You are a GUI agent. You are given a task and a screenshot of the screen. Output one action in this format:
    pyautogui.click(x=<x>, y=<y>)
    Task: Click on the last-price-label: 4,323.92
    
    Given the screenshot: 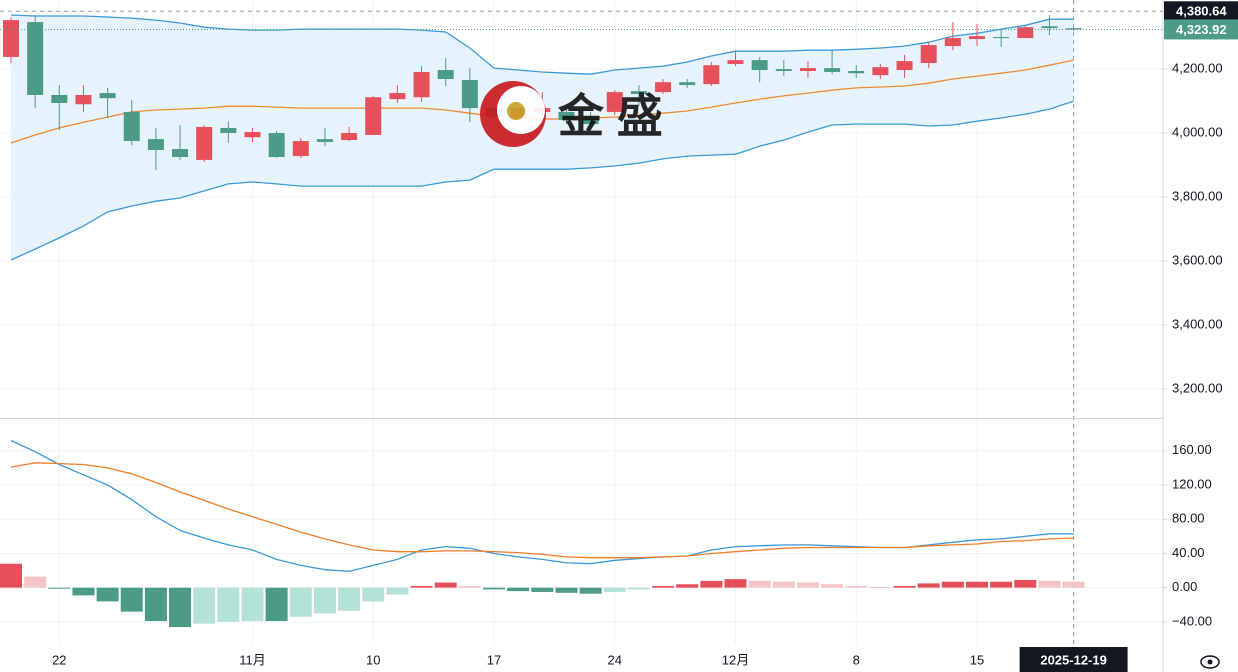 What is the action you would take?
    pyautogui.click(x=1201, y=29)
    